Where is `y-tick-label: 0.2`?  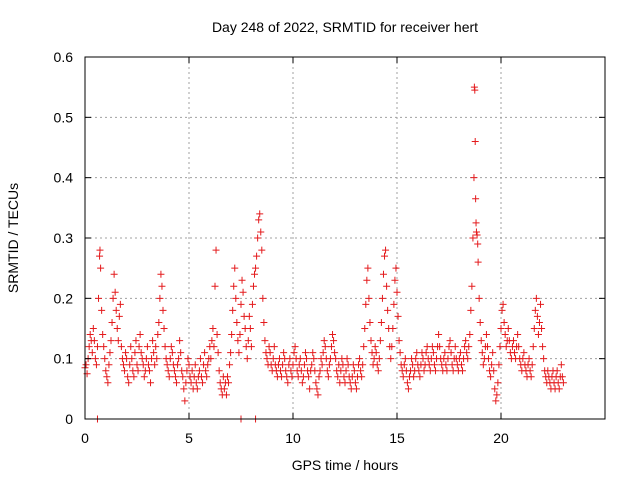
y-tick-label: 0.2 is located at coordinates (64, 298).